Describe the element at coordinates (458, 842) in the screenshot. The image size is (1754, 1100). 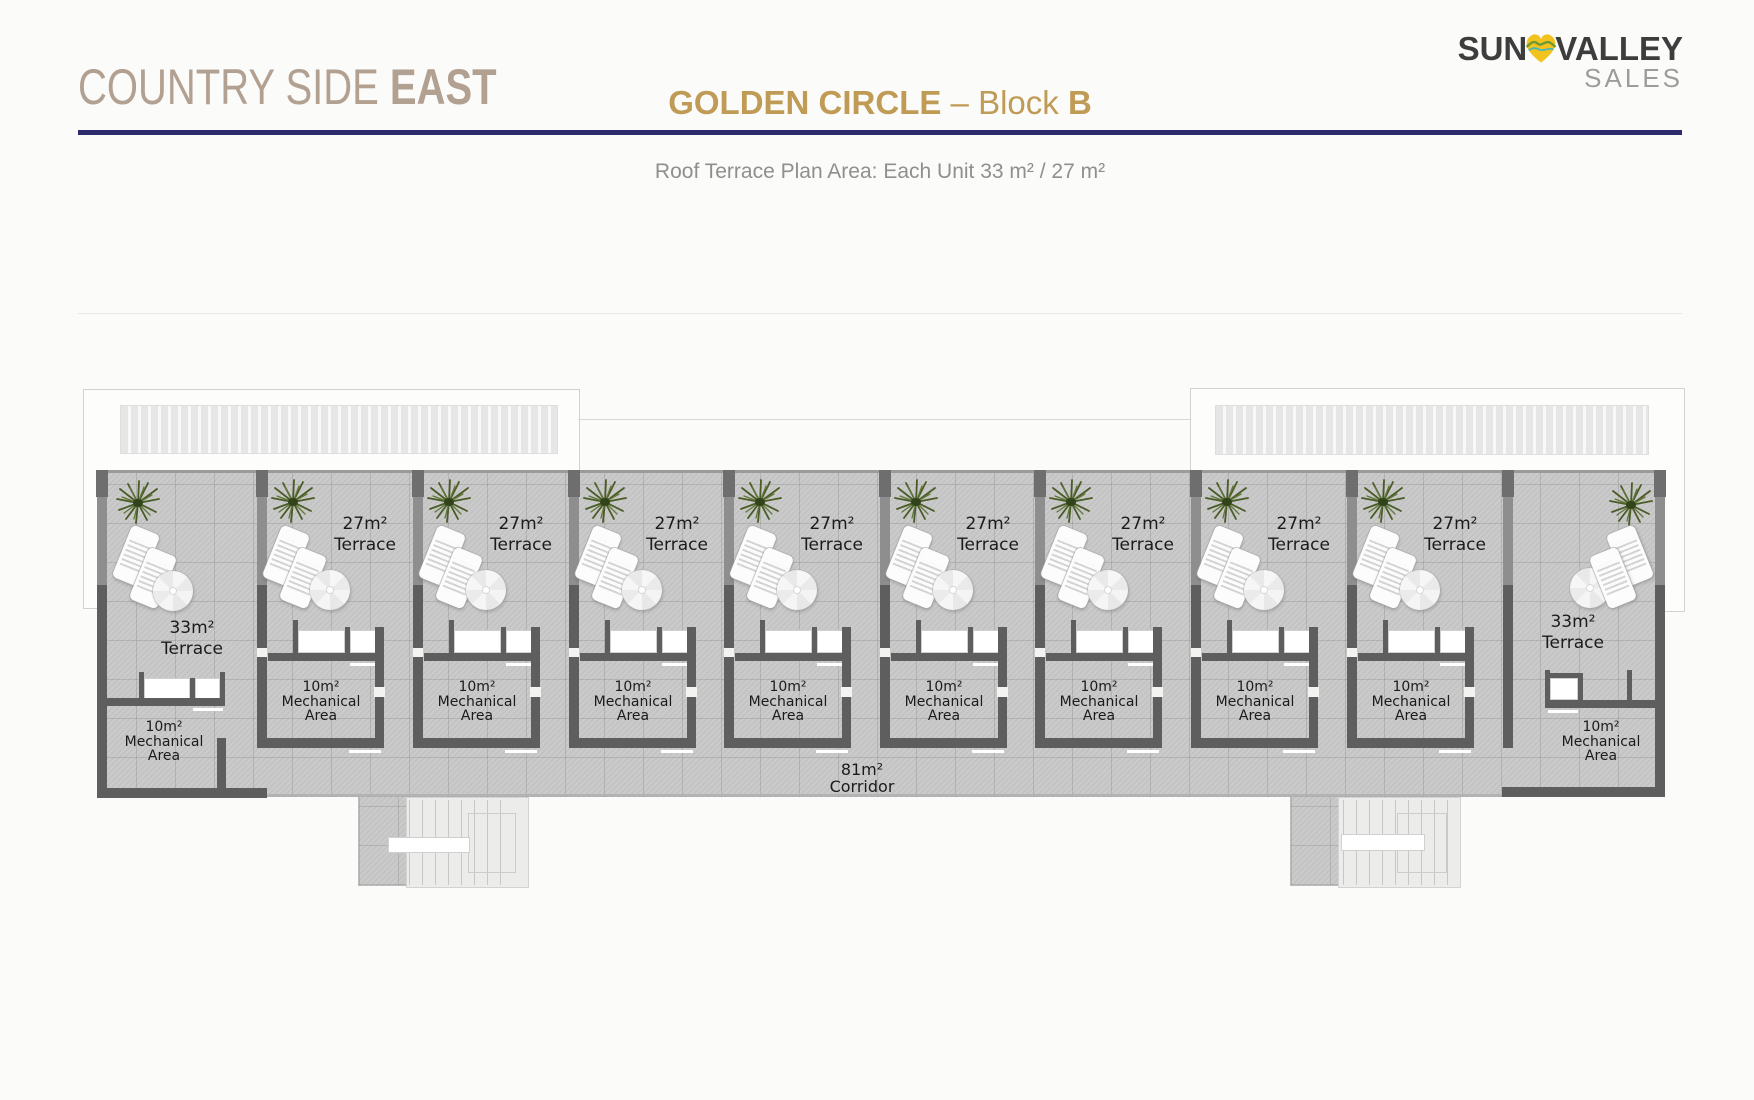
I see `stairwell-left` at that location.